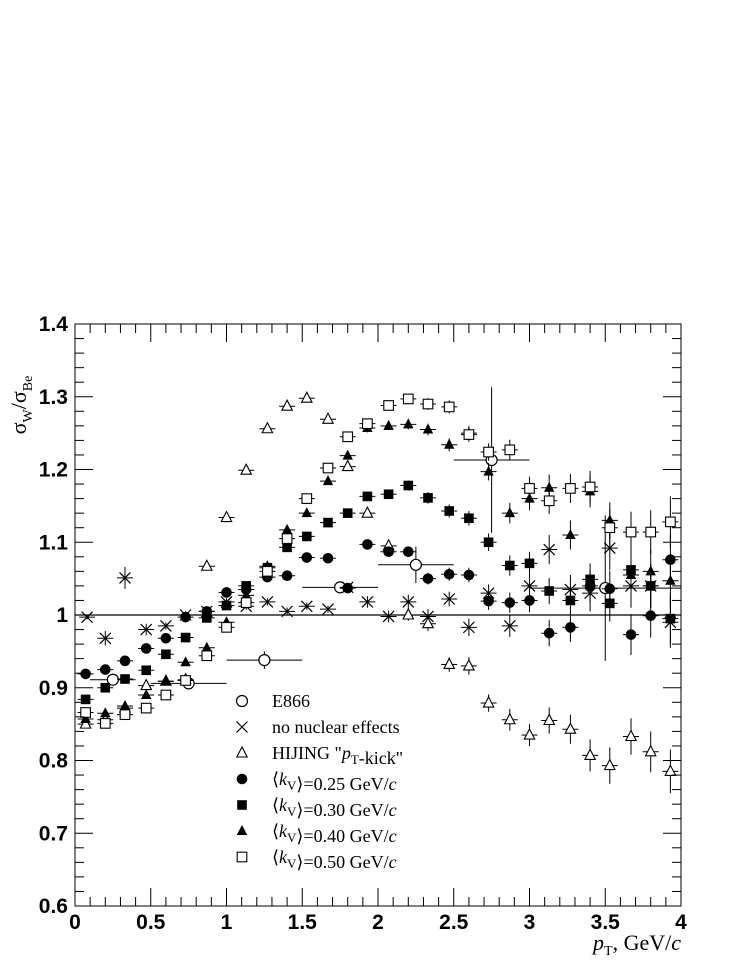 This screenshot has height=967, width=747. I want to click on y-label-sigma2: σ, so click(18, 397).